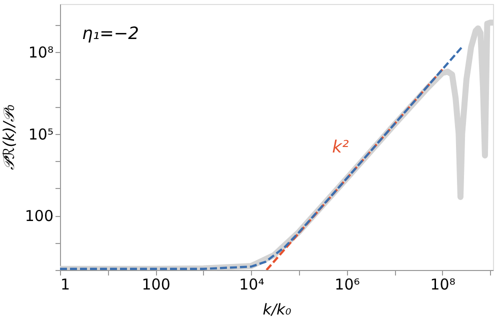 Image resolution: width=498 pixels, height=325 pixels. I want to click on x-axis-title: k/k₀, so click(277, 309).